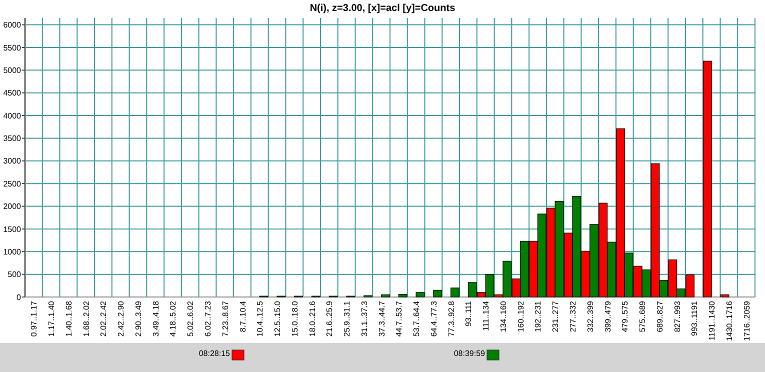 This screenshot has width=765, height=372. Describe the element at coordinates (191, 318) in the screenshot. I see `x-tick-label: 5.02..6.02` at that location.